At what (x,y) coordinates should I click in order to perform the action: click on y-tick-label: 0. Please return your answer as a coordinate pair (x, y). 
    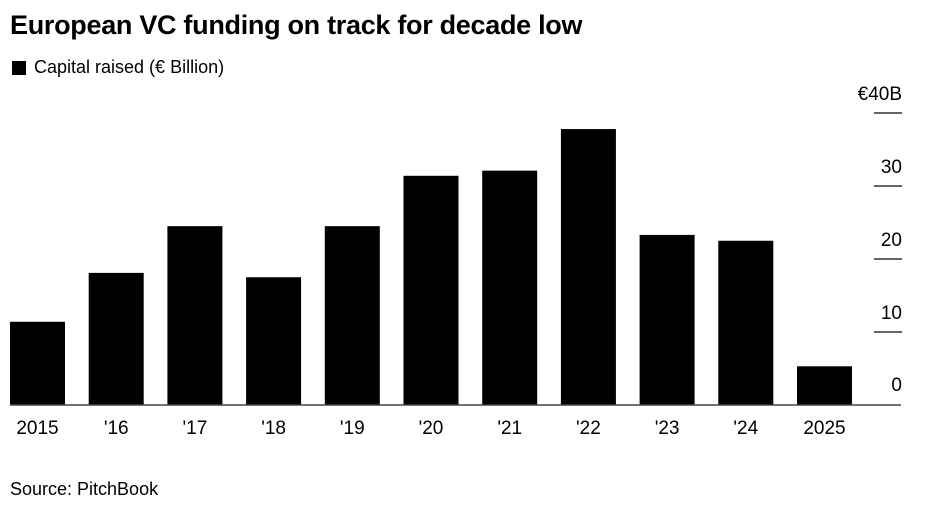
    Looking at the image, I should click on (896, 385).